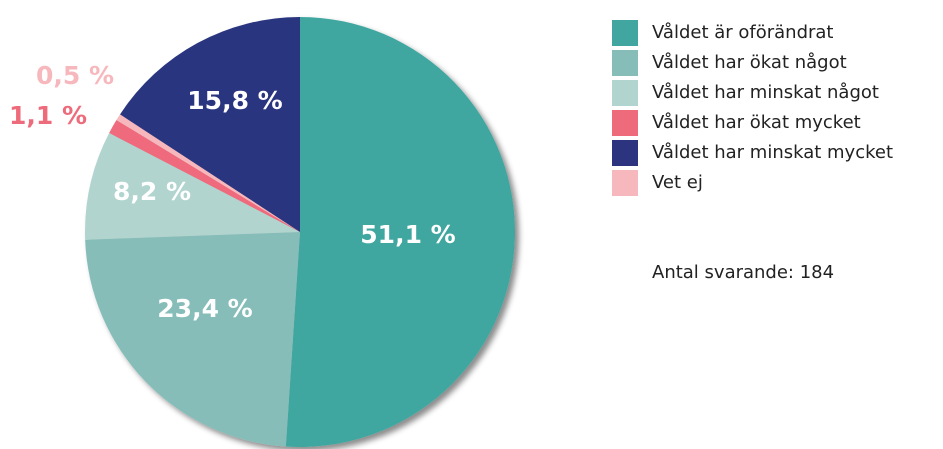  What do you see at coordinates (772, 152) in the screenshot?
I see `legend-label: Våldet har minskat mycket` at bounding box center [772, 152].